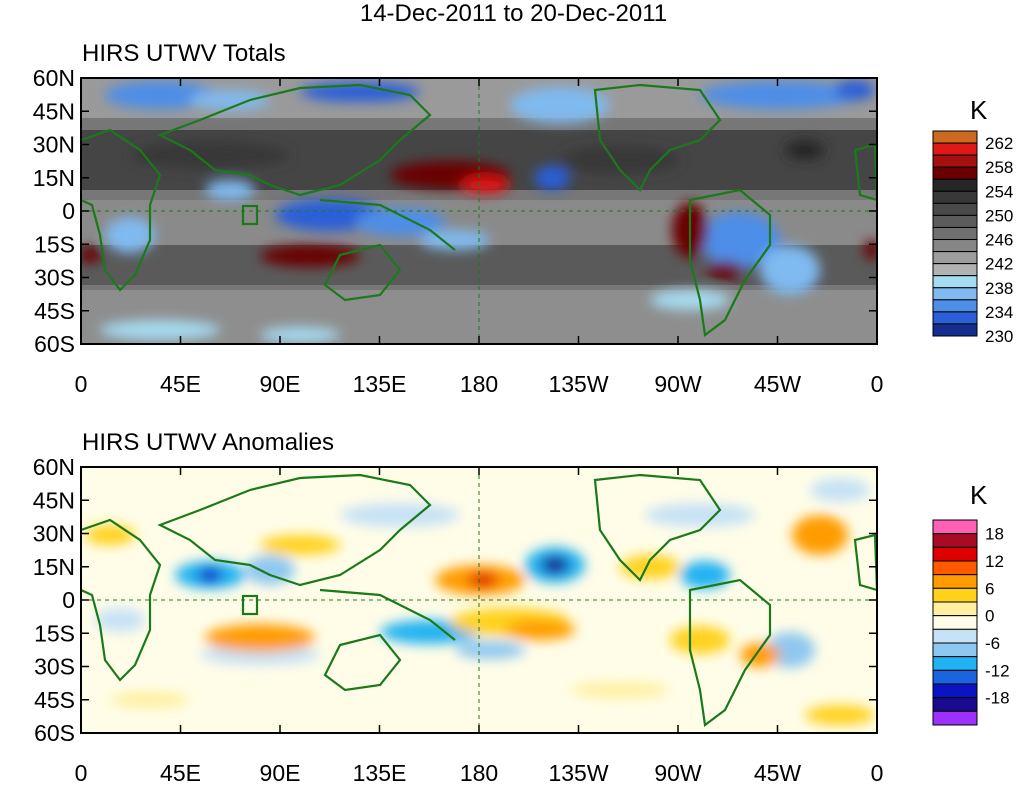 The image size is (1027, 785). I want to click on totals-colorbar-label: 254, so click(999, 191).